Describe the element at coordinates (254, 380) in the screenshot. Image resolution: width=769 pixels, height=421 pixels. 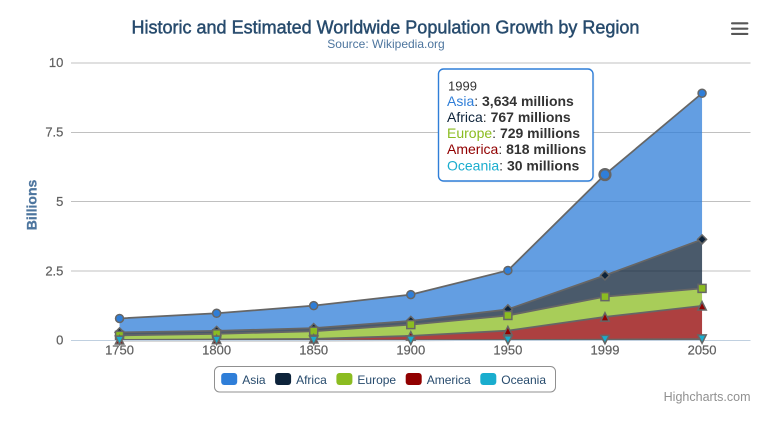
I see `svg-text: Asia` at that location.